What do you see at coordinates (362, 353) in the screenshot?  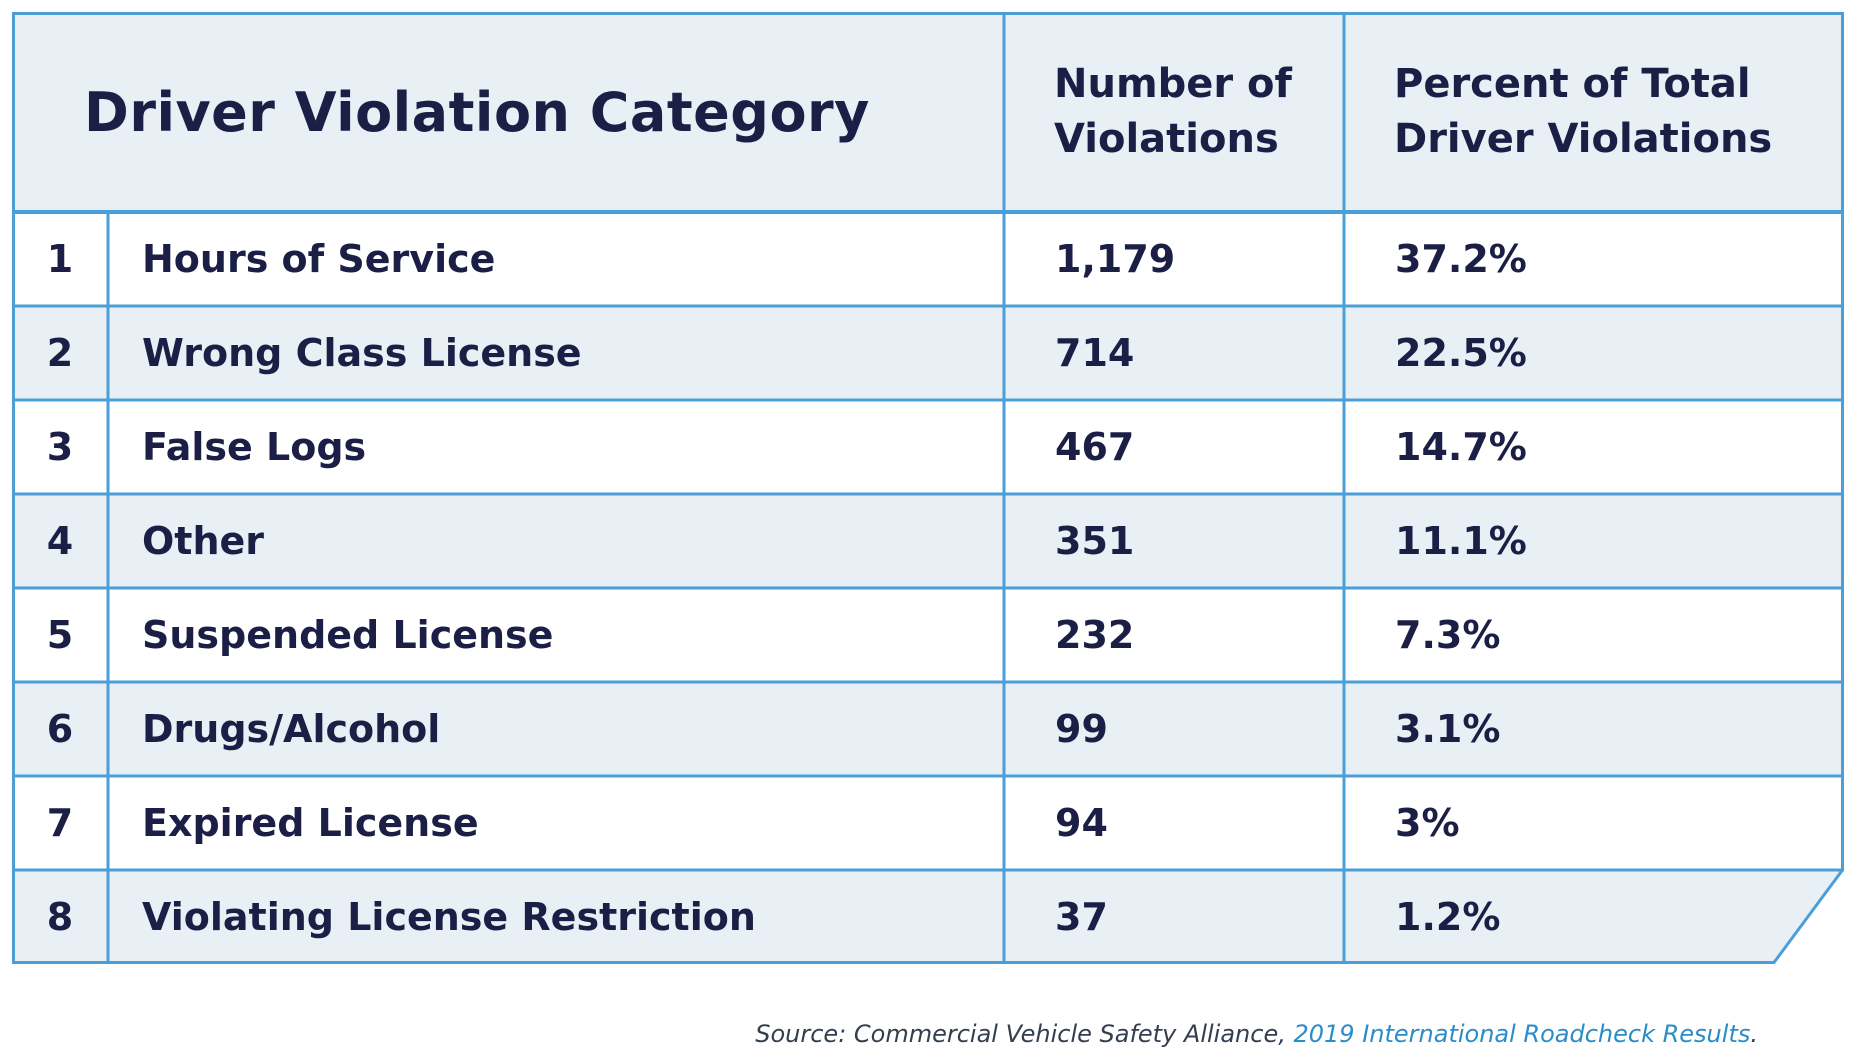 I see `row-category: Wrong Class License` at bounding box center [362, 353].